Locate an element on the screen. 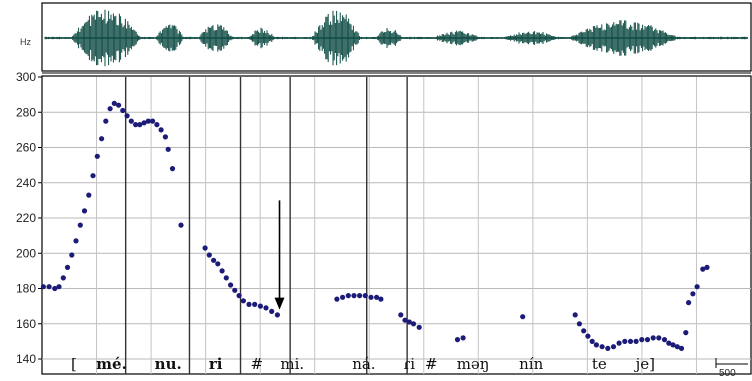 This screenshot has width=752, height=381. segment-label: [ is located at coordinates (74, 364).